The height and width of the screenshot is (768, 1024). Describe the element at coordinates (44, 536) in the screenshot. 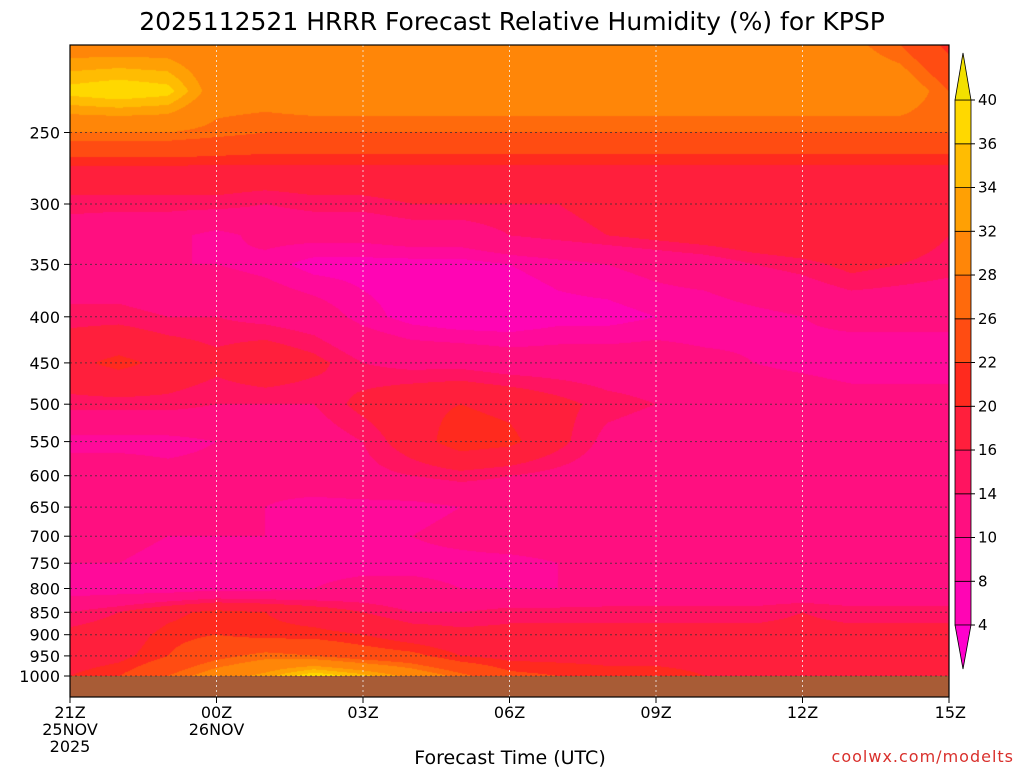

I see `y-tick-label: 700` at that location.